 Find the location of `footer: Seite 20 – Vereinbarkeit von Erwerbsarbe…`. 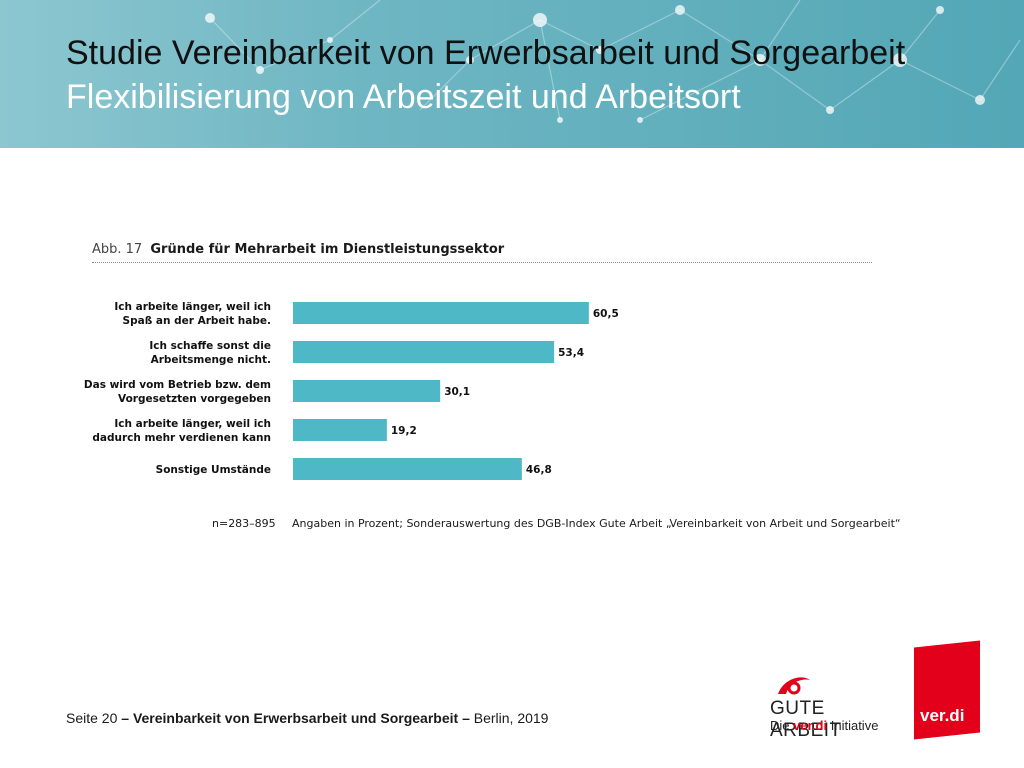

footer: Seite 20 – Vereinbarkeit von Erwerbsarbe… is located at coordinates (307, 718).